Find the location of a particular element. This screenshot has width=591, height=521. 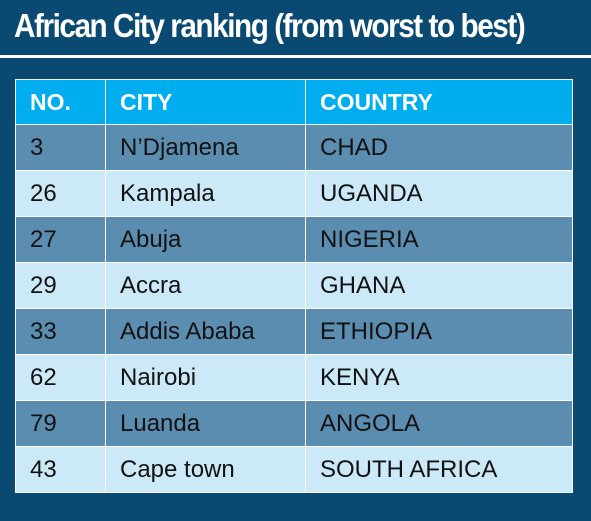

cell-country: ETHIOPIA is located at coordinates (439, 331).